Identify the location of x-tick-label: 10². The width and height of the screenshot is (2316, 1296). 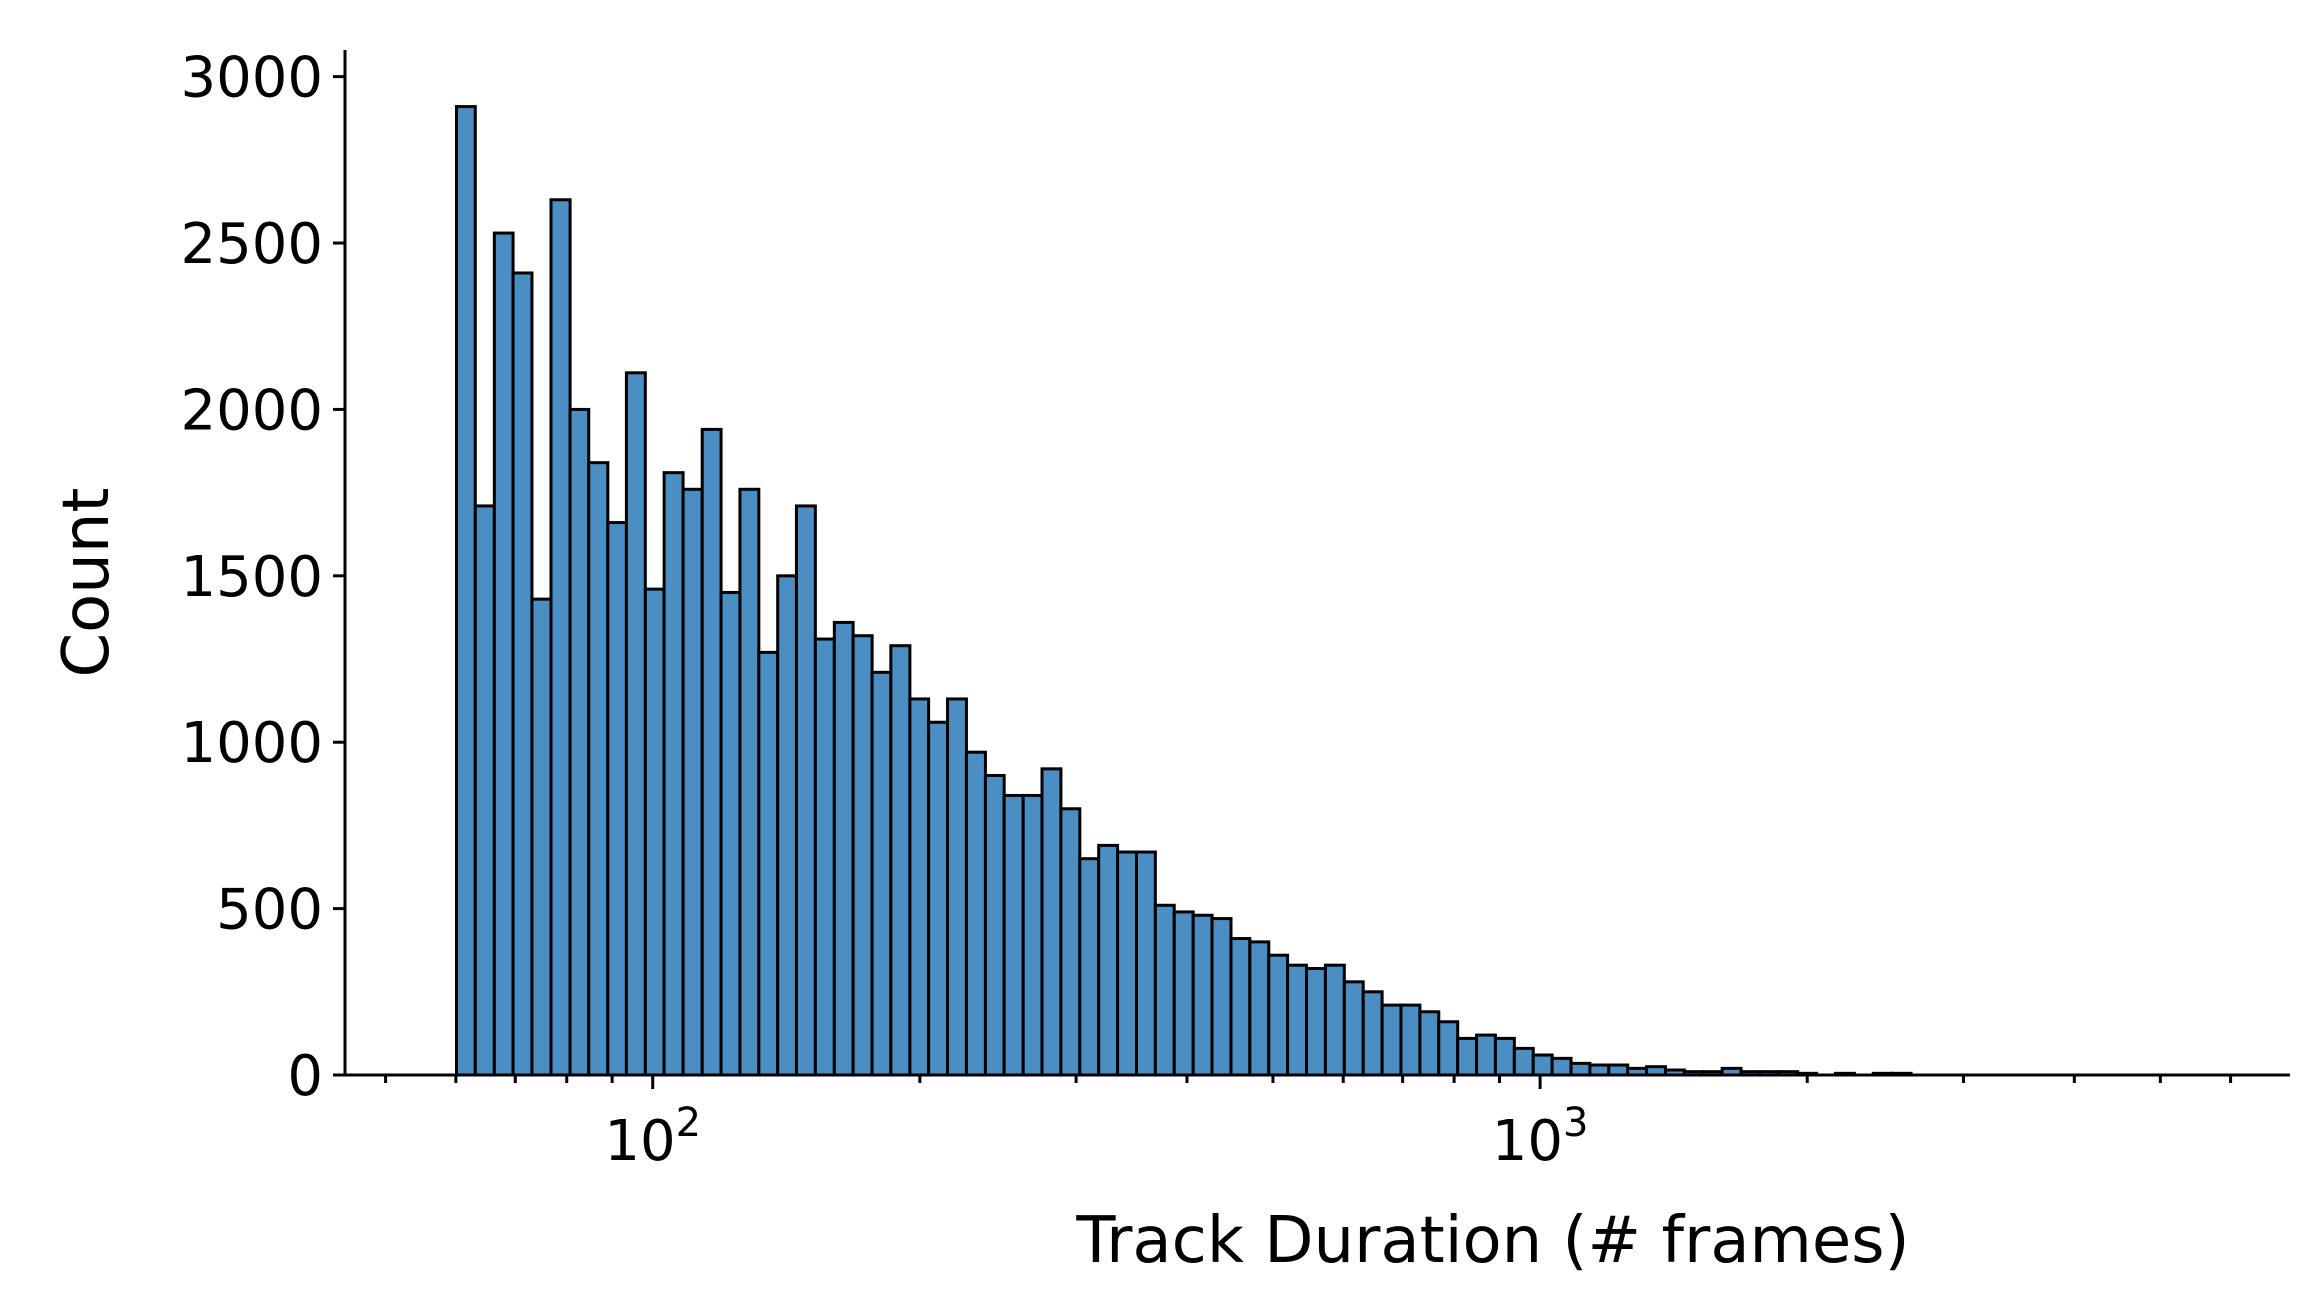
(652, 1137).